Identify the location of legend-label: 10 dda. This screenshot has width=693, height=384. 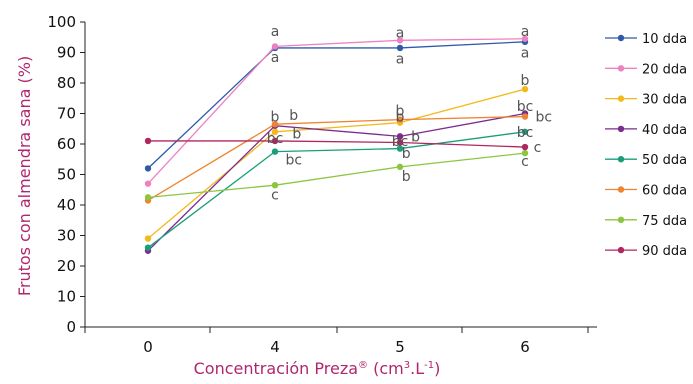
(664, 39).